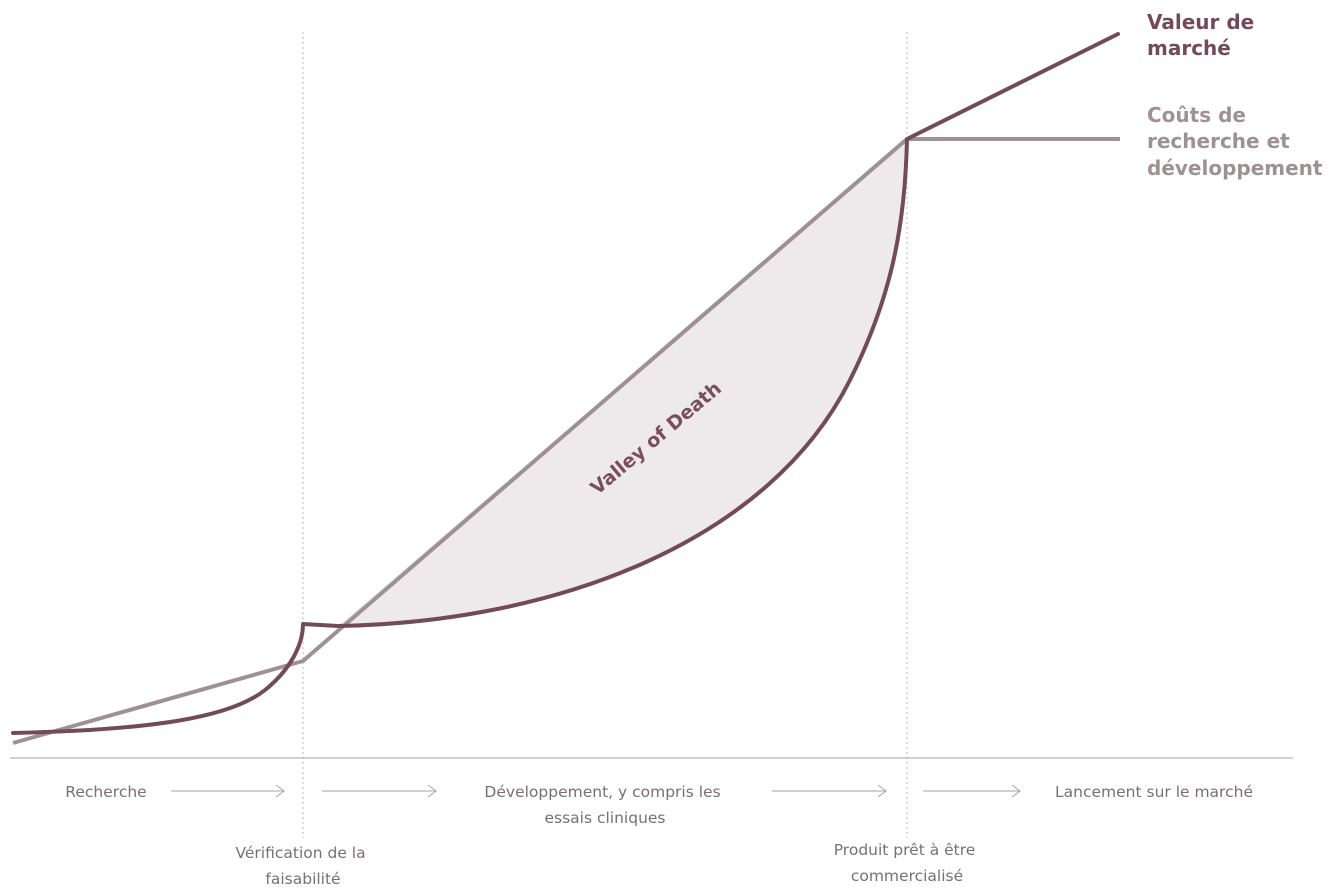 This screenshot has width=1343, height=890. I want to click on market-value-legend: Valeur de marché, so click(1204, 35).